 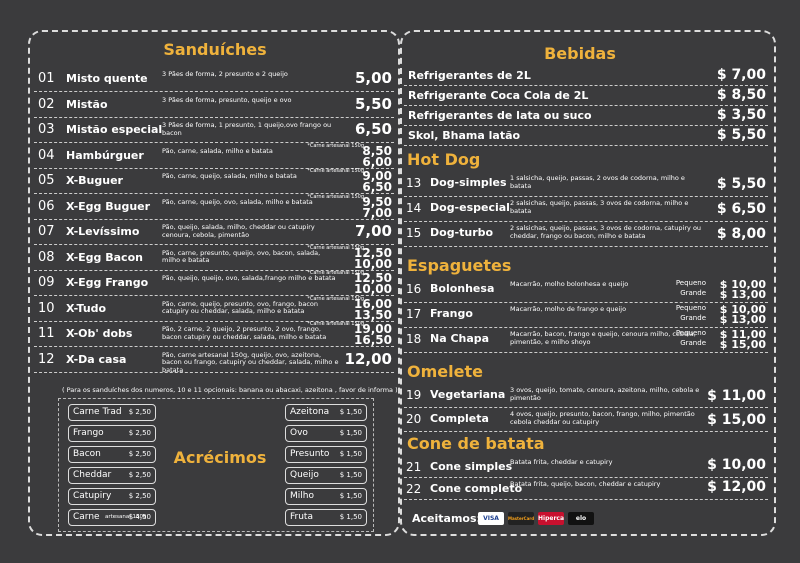 I want to click on item-number: 02, so click(x=46, y=104).